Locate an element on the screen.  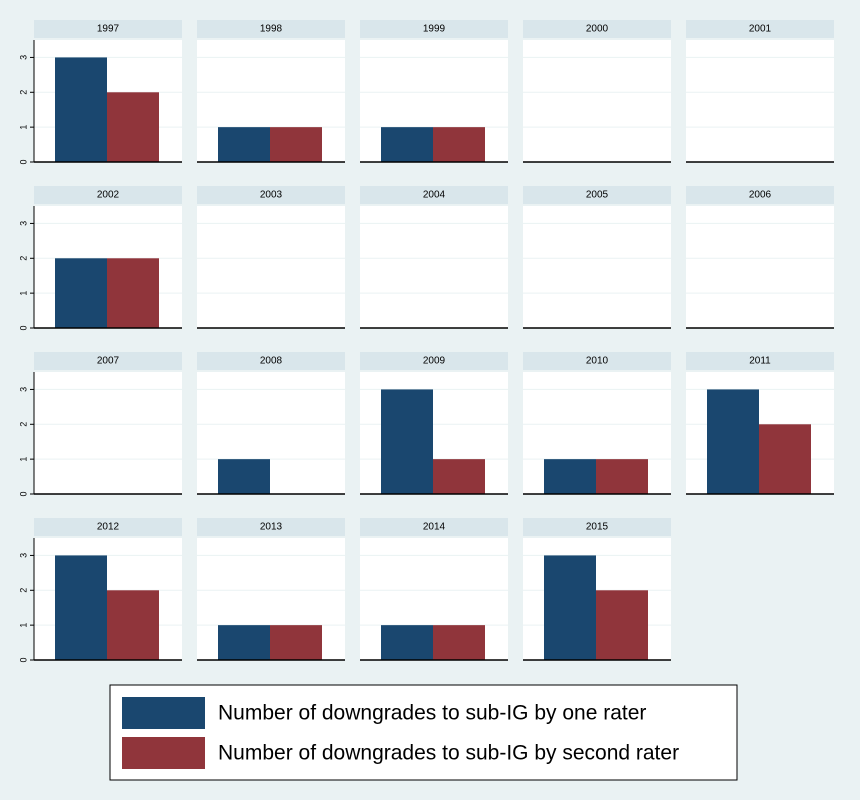
panel-title: 2008 is located at coordinates (271, 361).